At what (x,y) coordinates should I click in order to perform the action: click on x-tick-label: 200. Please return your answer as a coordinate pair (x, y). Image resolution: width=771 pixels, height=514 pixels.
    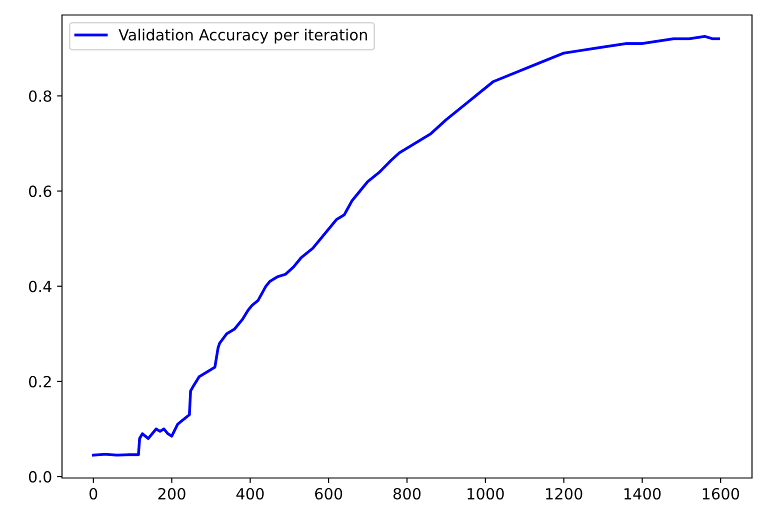
    Looking at the image, I should click on (172, 494).